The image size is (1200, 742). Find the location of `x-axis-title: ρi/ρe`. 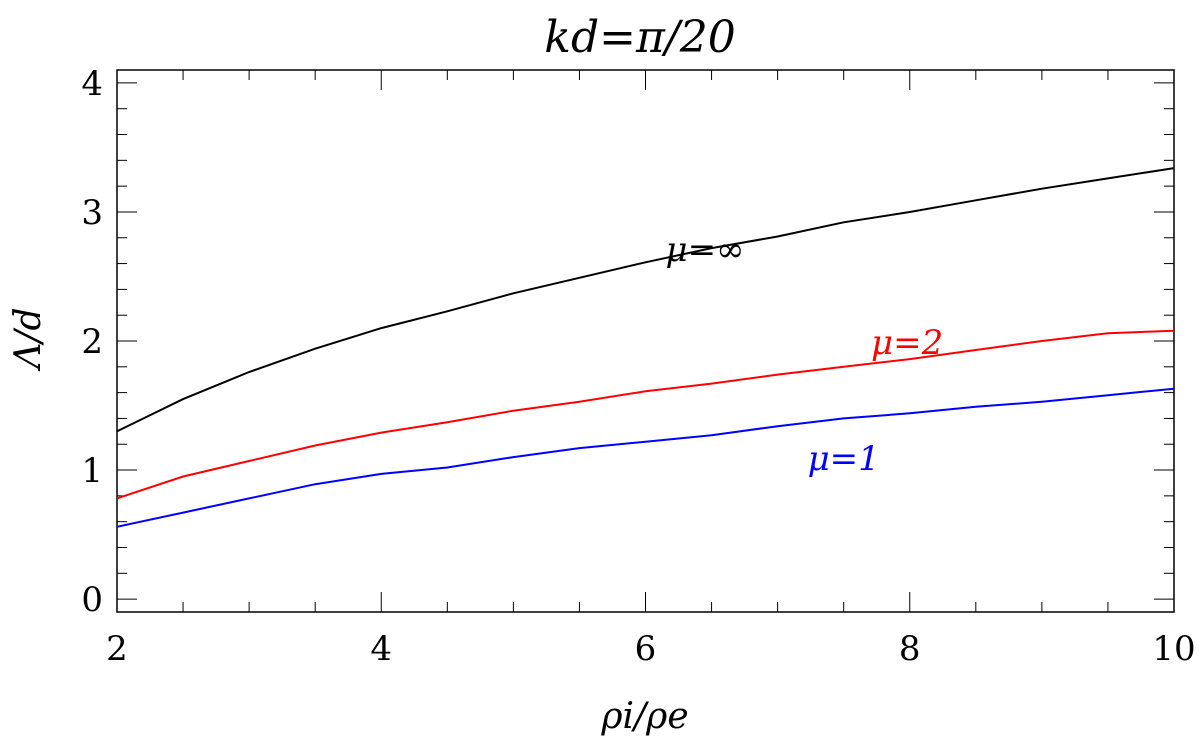

x-axis-title: ρi/ρe is located at coordinates (644, 716).